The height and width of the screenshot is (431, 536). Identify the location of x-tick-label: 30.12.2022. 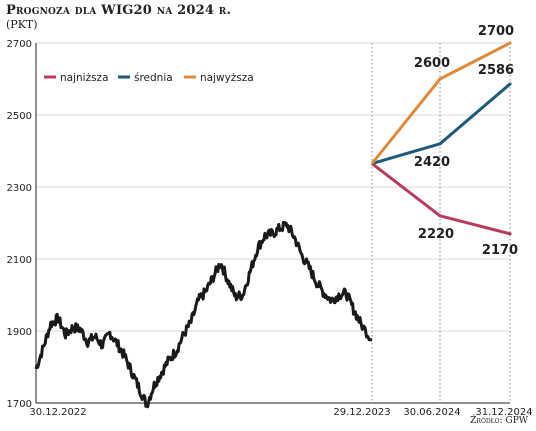
(57, 412).